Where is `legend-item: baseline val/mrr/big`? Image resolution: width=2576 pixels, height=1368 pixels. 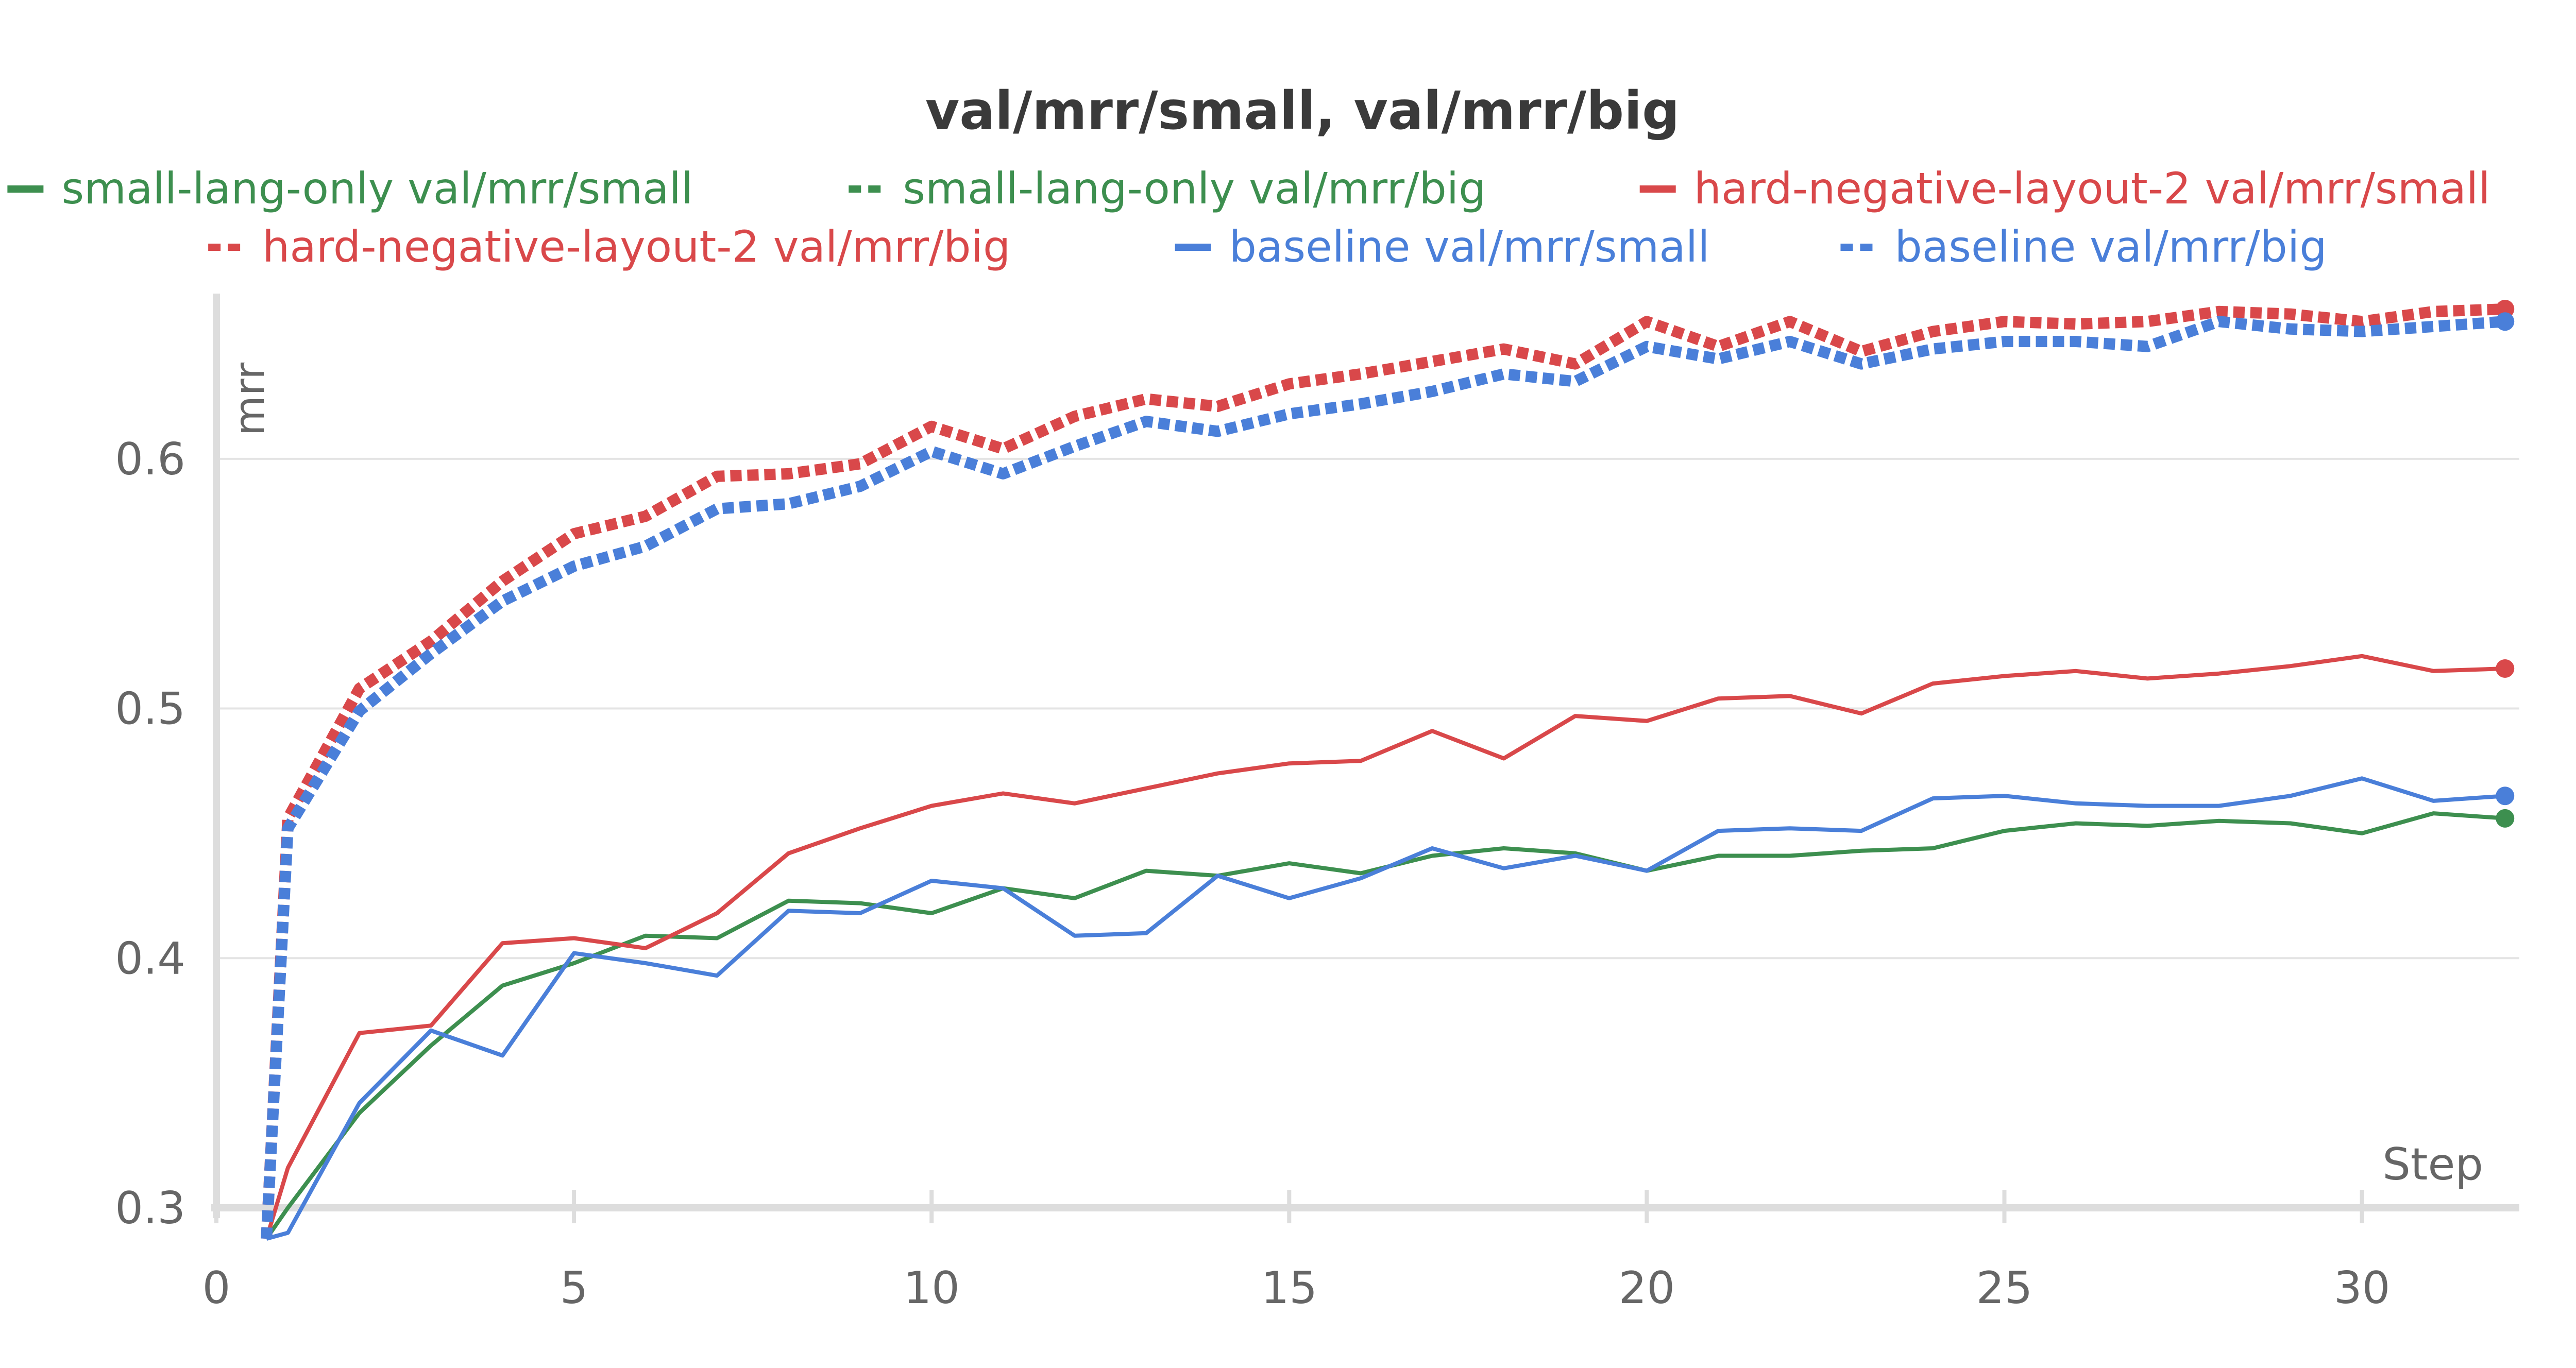 legend-item: baseline val/mrr/big is located at coordinates (2083, 246).